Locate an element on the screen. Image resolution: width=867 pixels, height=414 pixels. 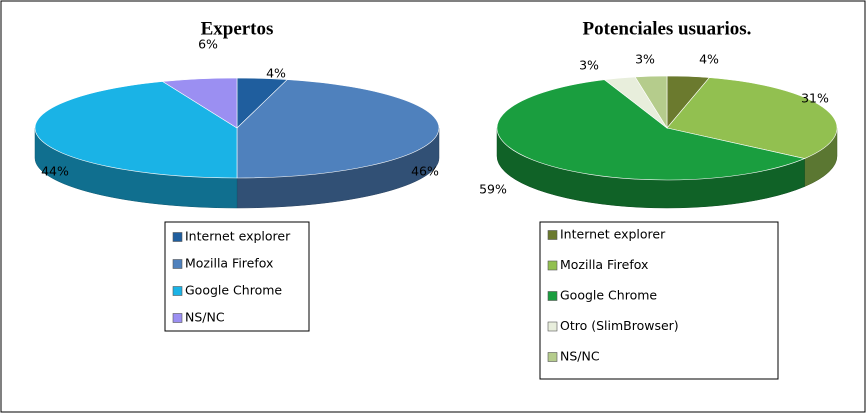
data-label: 31% is located at coordinates (815, 98).